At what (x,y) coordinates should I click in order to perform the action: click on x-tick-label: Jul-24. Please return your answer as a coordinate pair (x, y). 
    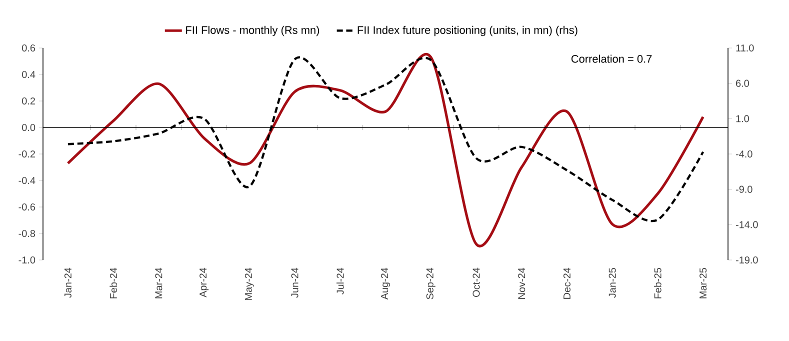
    Looking at the image, I should click on (340, 281).